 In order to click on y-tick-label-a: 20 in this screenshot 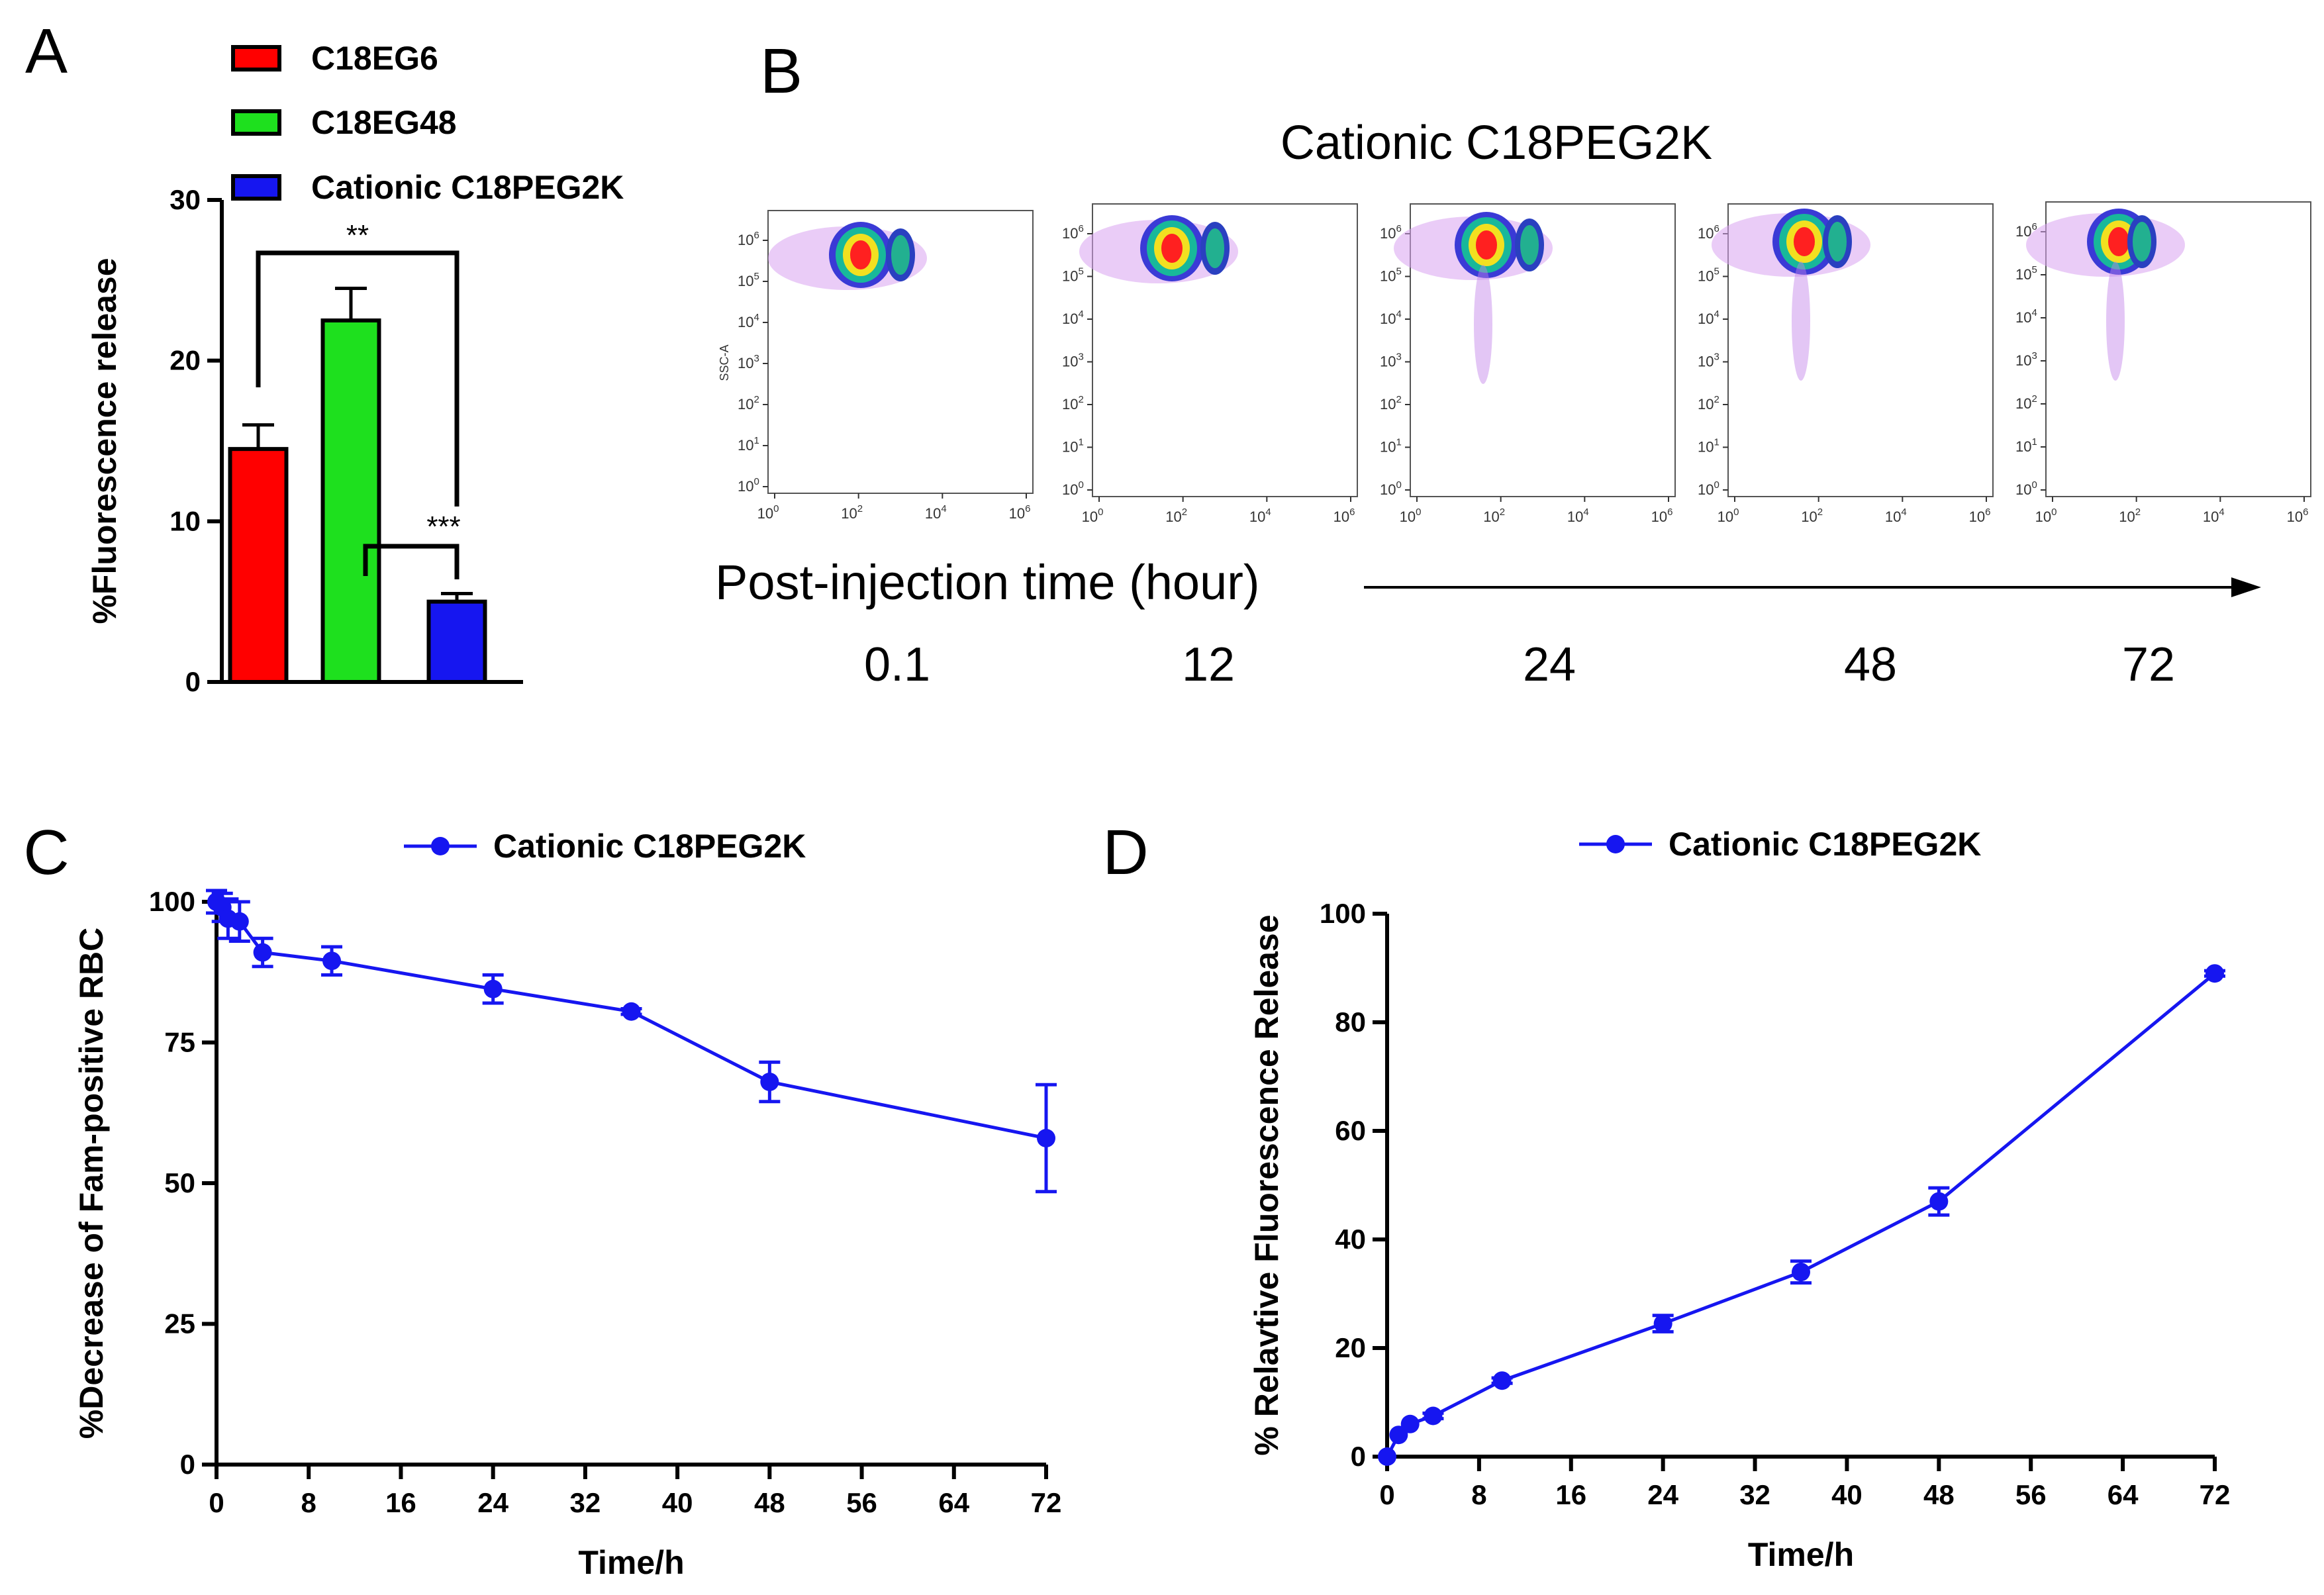, I will do `click(185, 360)`.